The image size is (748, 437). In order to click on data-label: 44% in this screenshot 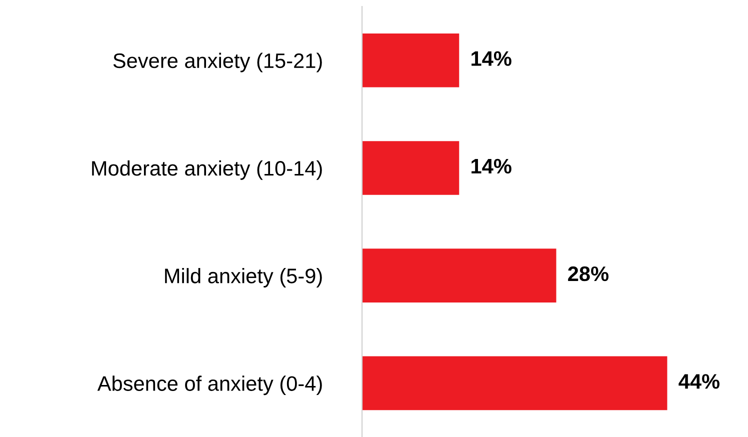, I will do `click(699, 381)`.